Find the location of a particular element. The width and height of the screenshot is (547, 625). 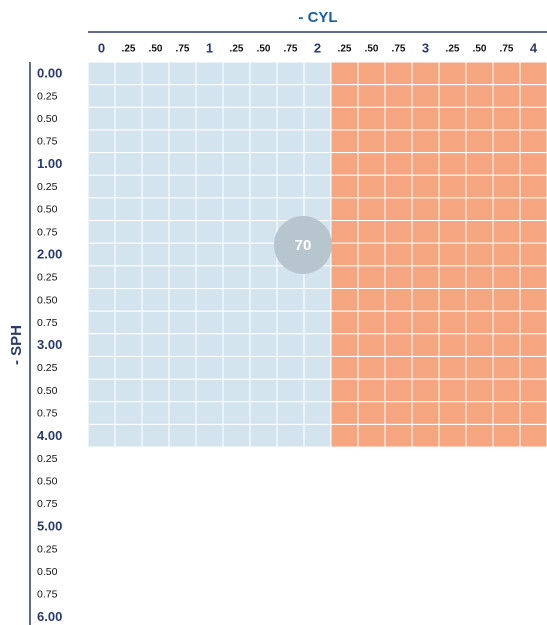

cyl-label: 3 is located at coordinates (425, 47).